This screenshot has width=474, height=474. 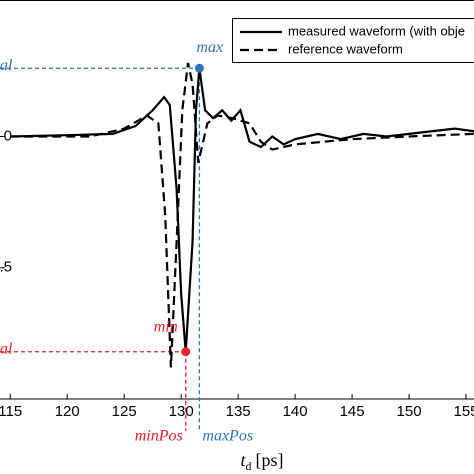 I want to click on y-tick-label: 0, so click(x=8, y=135).